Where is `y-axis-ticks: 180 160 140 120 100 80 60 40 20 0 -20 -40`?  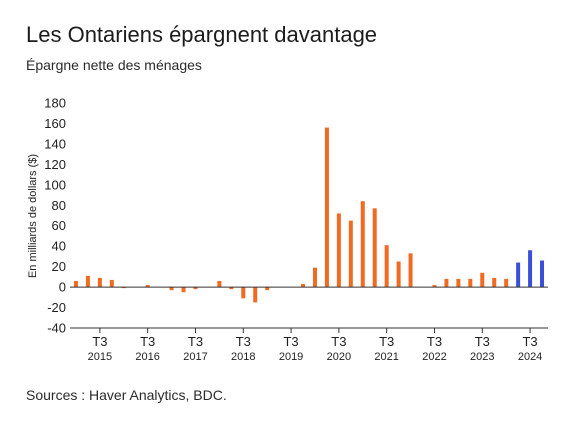
y-axis-ticks: 180 160 140 120 100 80 60 40 20 0 -20 -40 is located at coordinates (55, 216).